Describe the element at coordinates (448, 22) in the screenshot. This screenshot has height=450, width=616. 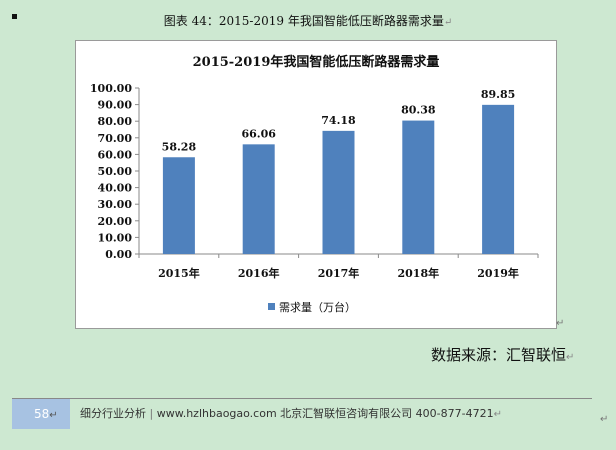
I see `paragraph-mark: ↵` at that location.